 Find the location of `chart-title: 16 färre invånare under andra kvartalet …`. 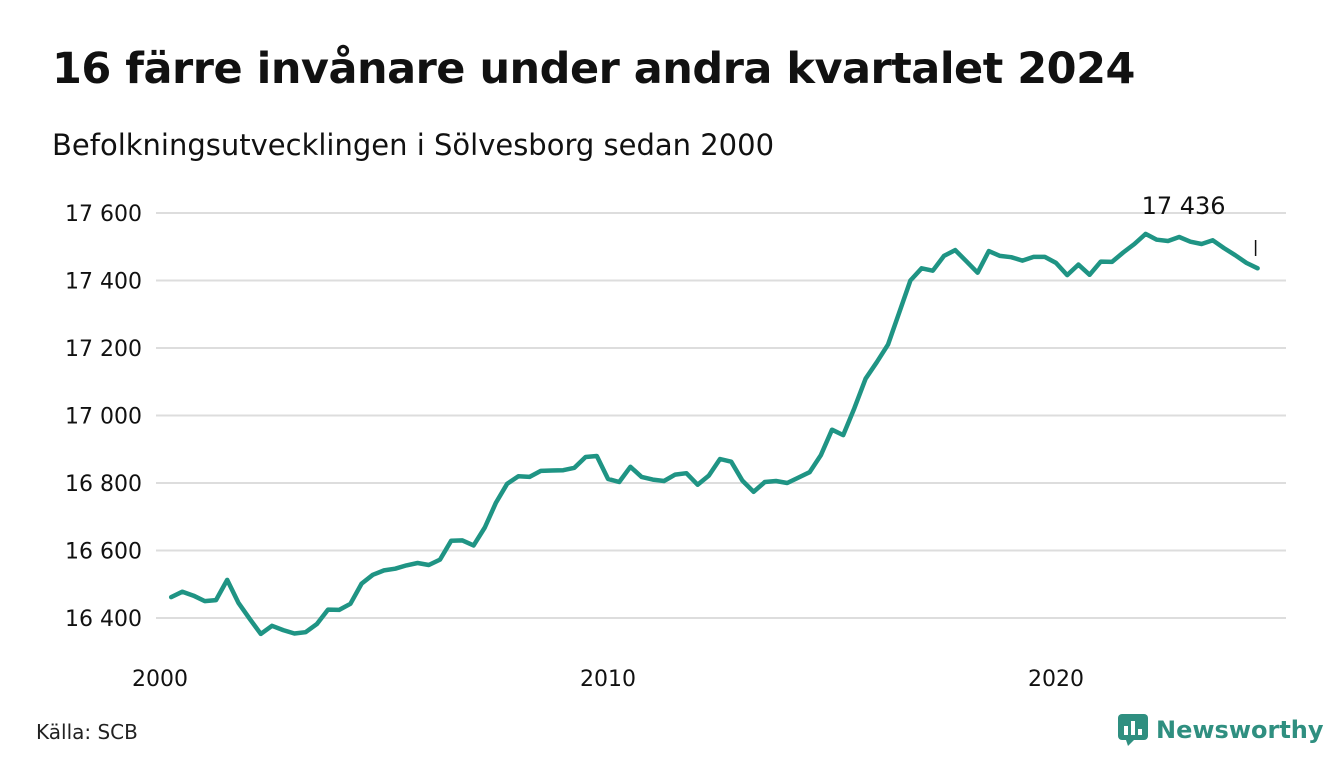

chart-title: 16 färre invånare under andra kvartalet … is located at coordinates (593, 69).